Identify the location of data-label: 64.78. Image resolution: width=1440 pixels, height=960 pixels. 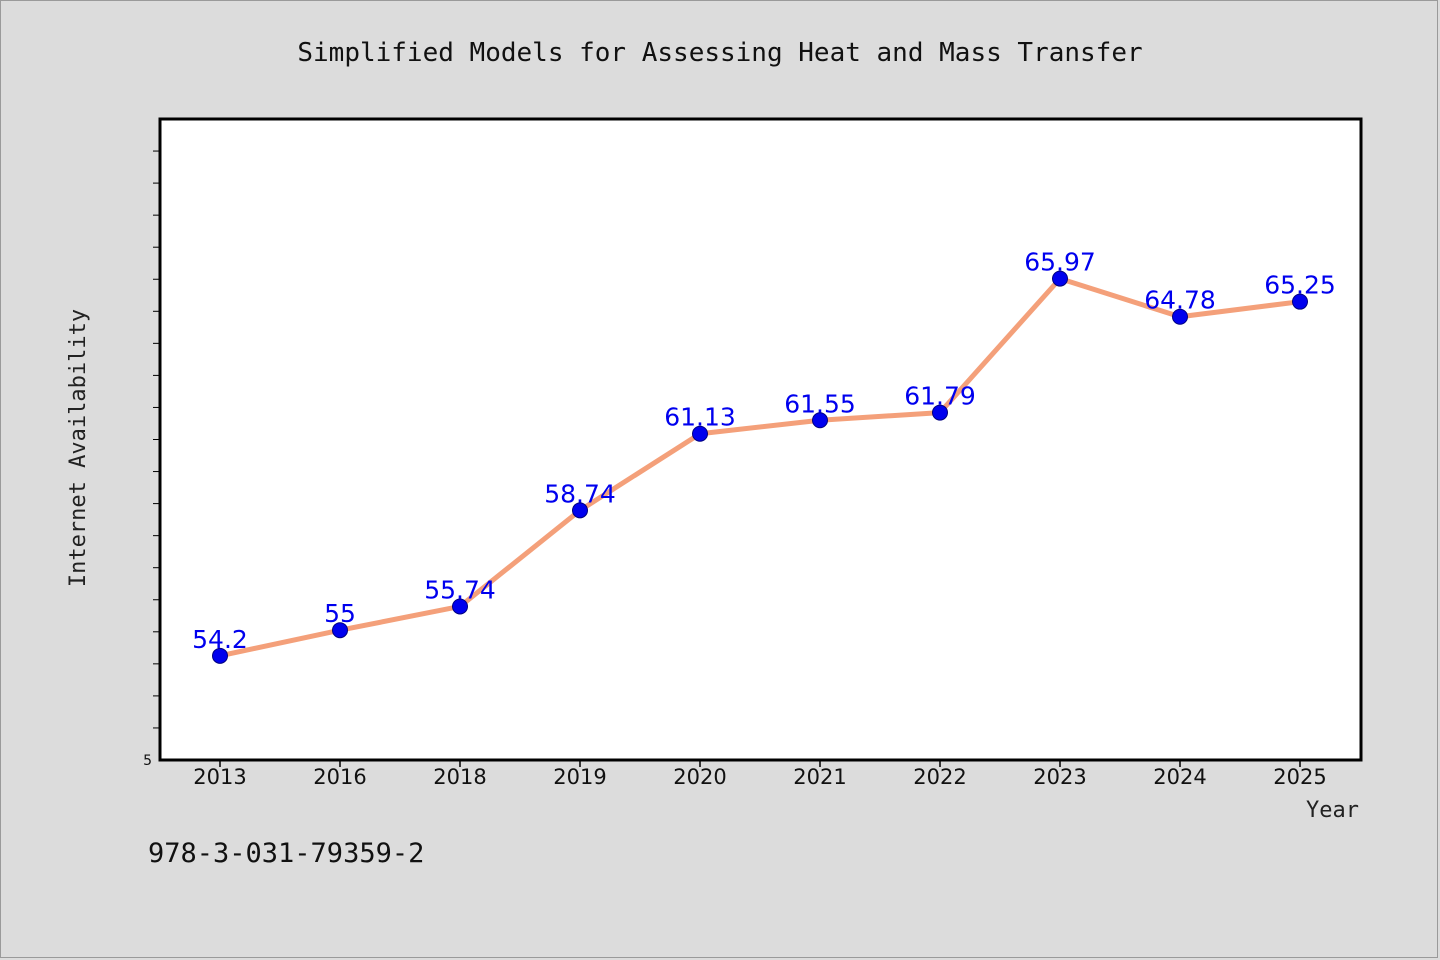
(1180, 300).